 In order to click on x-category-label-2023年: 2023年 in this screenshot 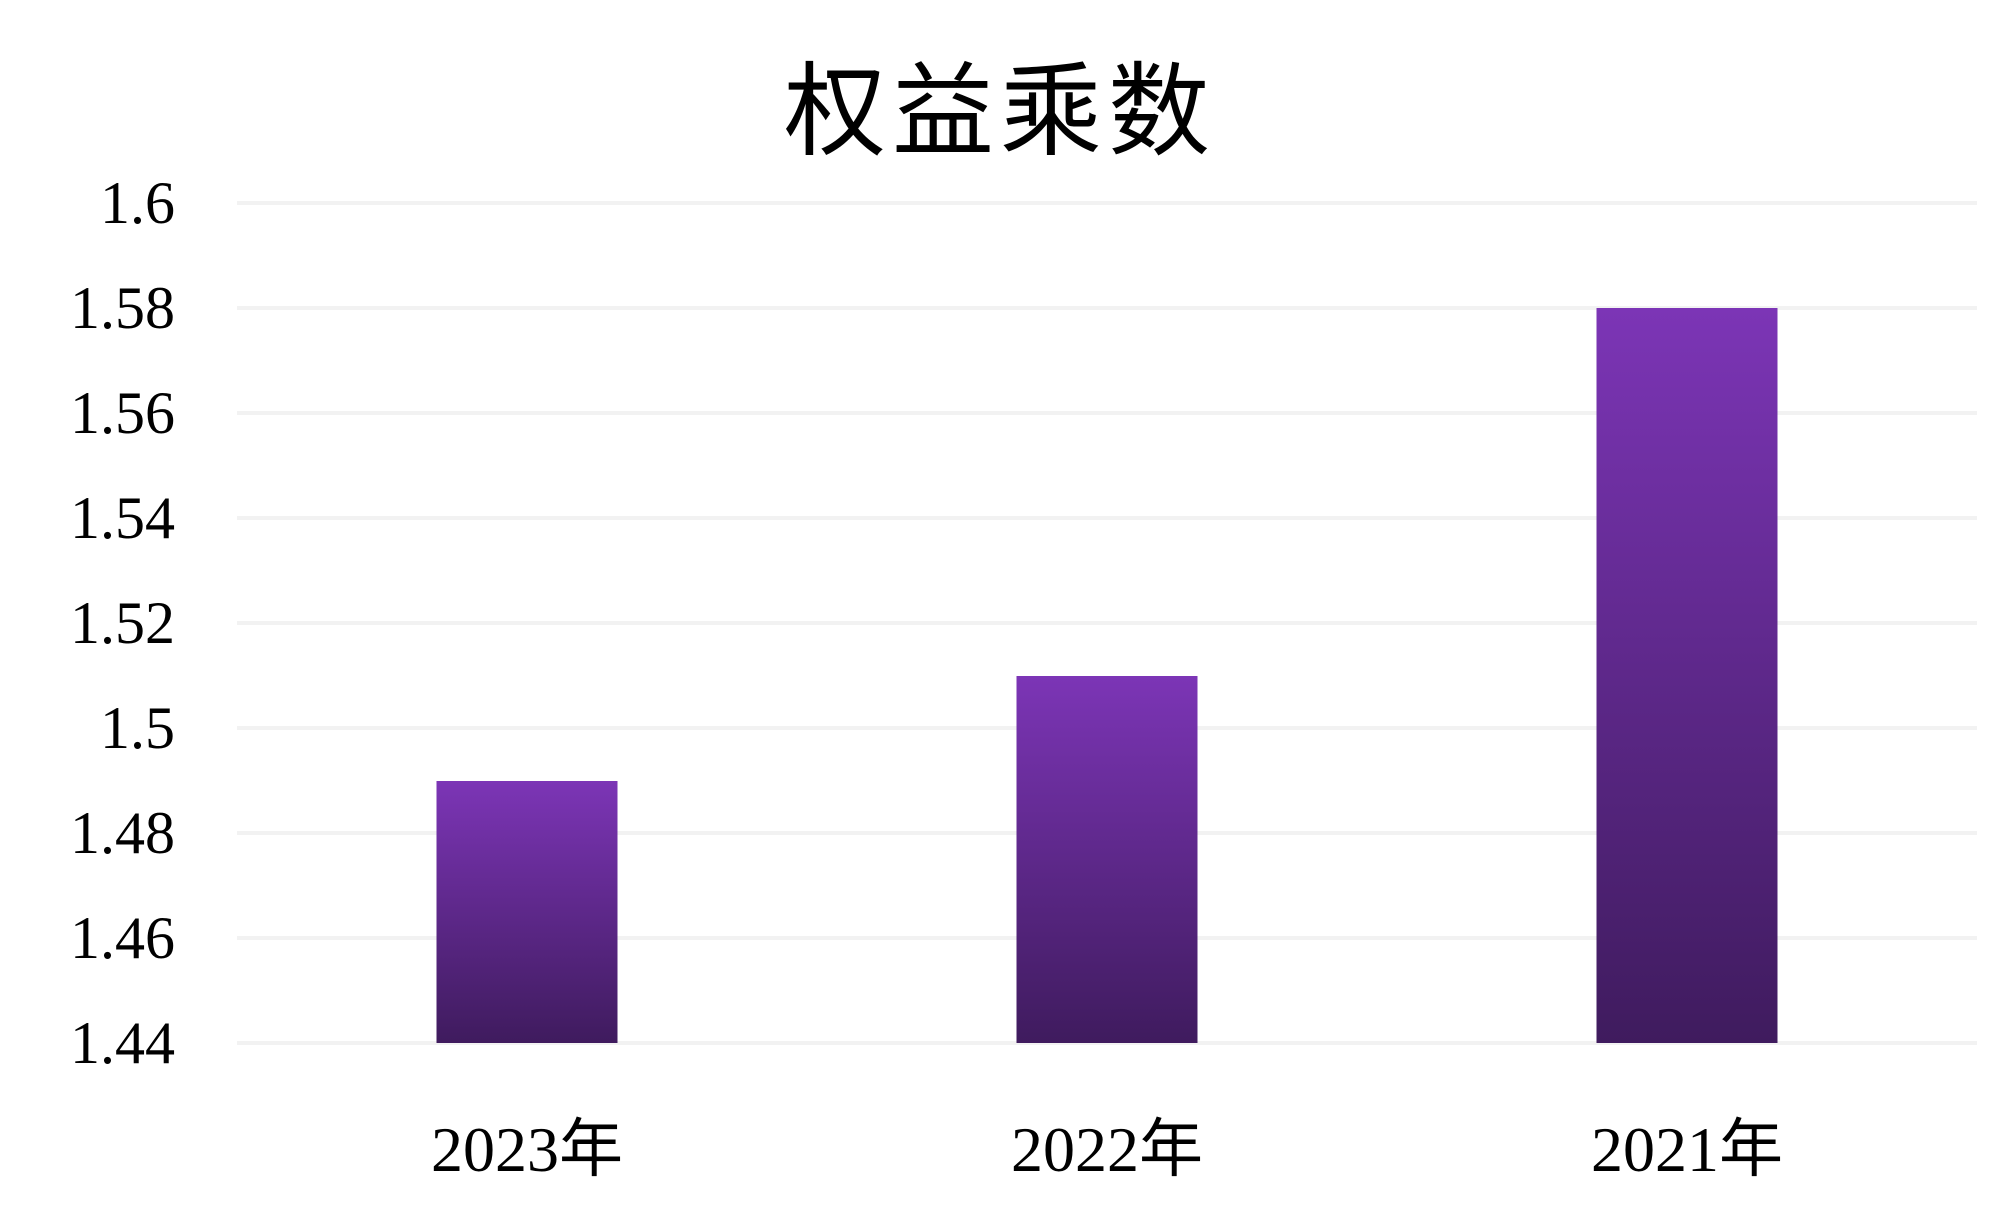, I will do `click(526, 1149)`.